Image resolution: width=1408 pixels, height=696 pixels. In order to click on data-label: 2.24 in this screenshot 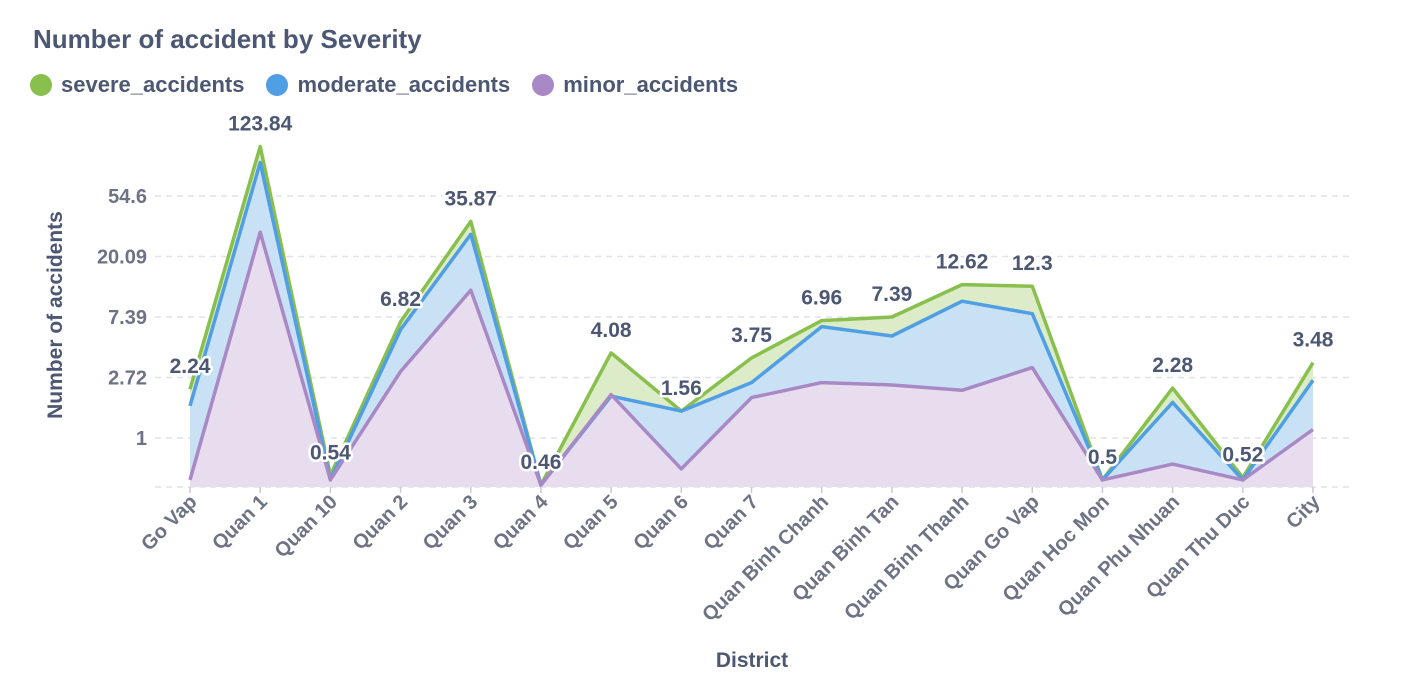, I will do `click(190, 366)`.